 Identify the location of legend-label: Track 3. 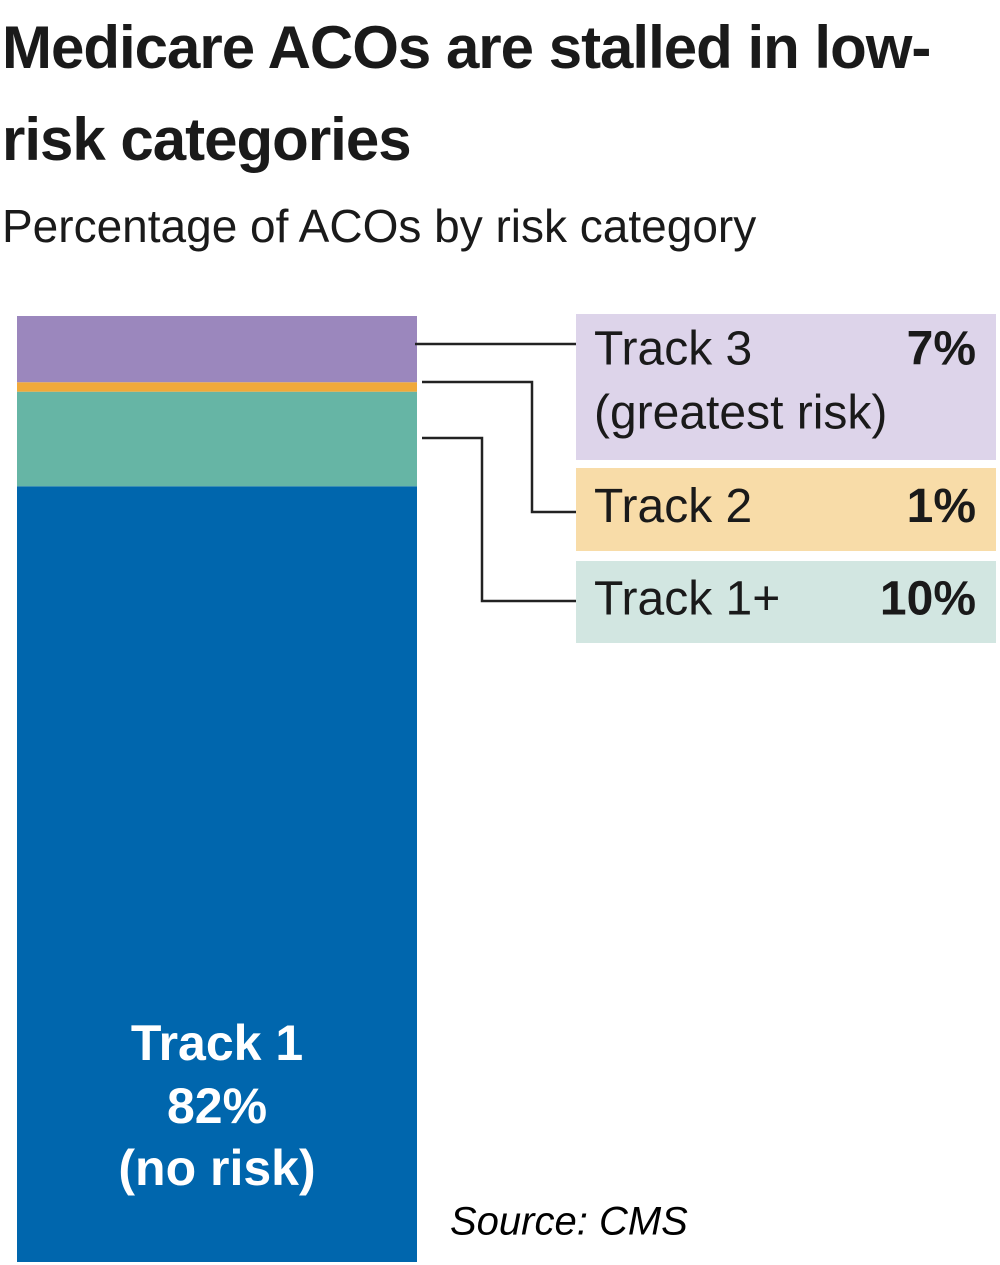
(673, 349).